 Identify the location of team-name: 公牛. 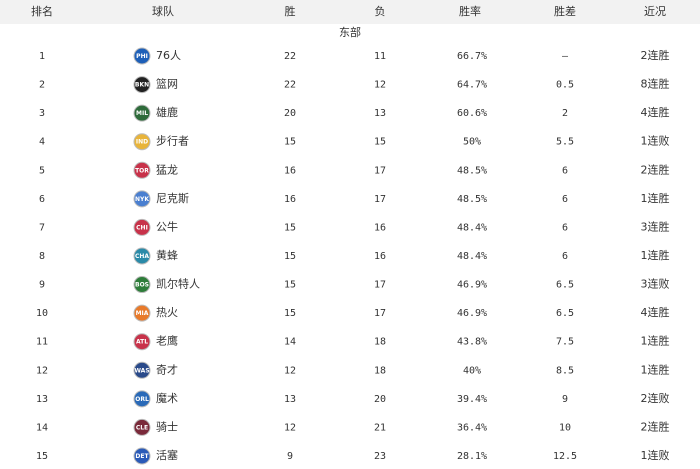
(167, 226).